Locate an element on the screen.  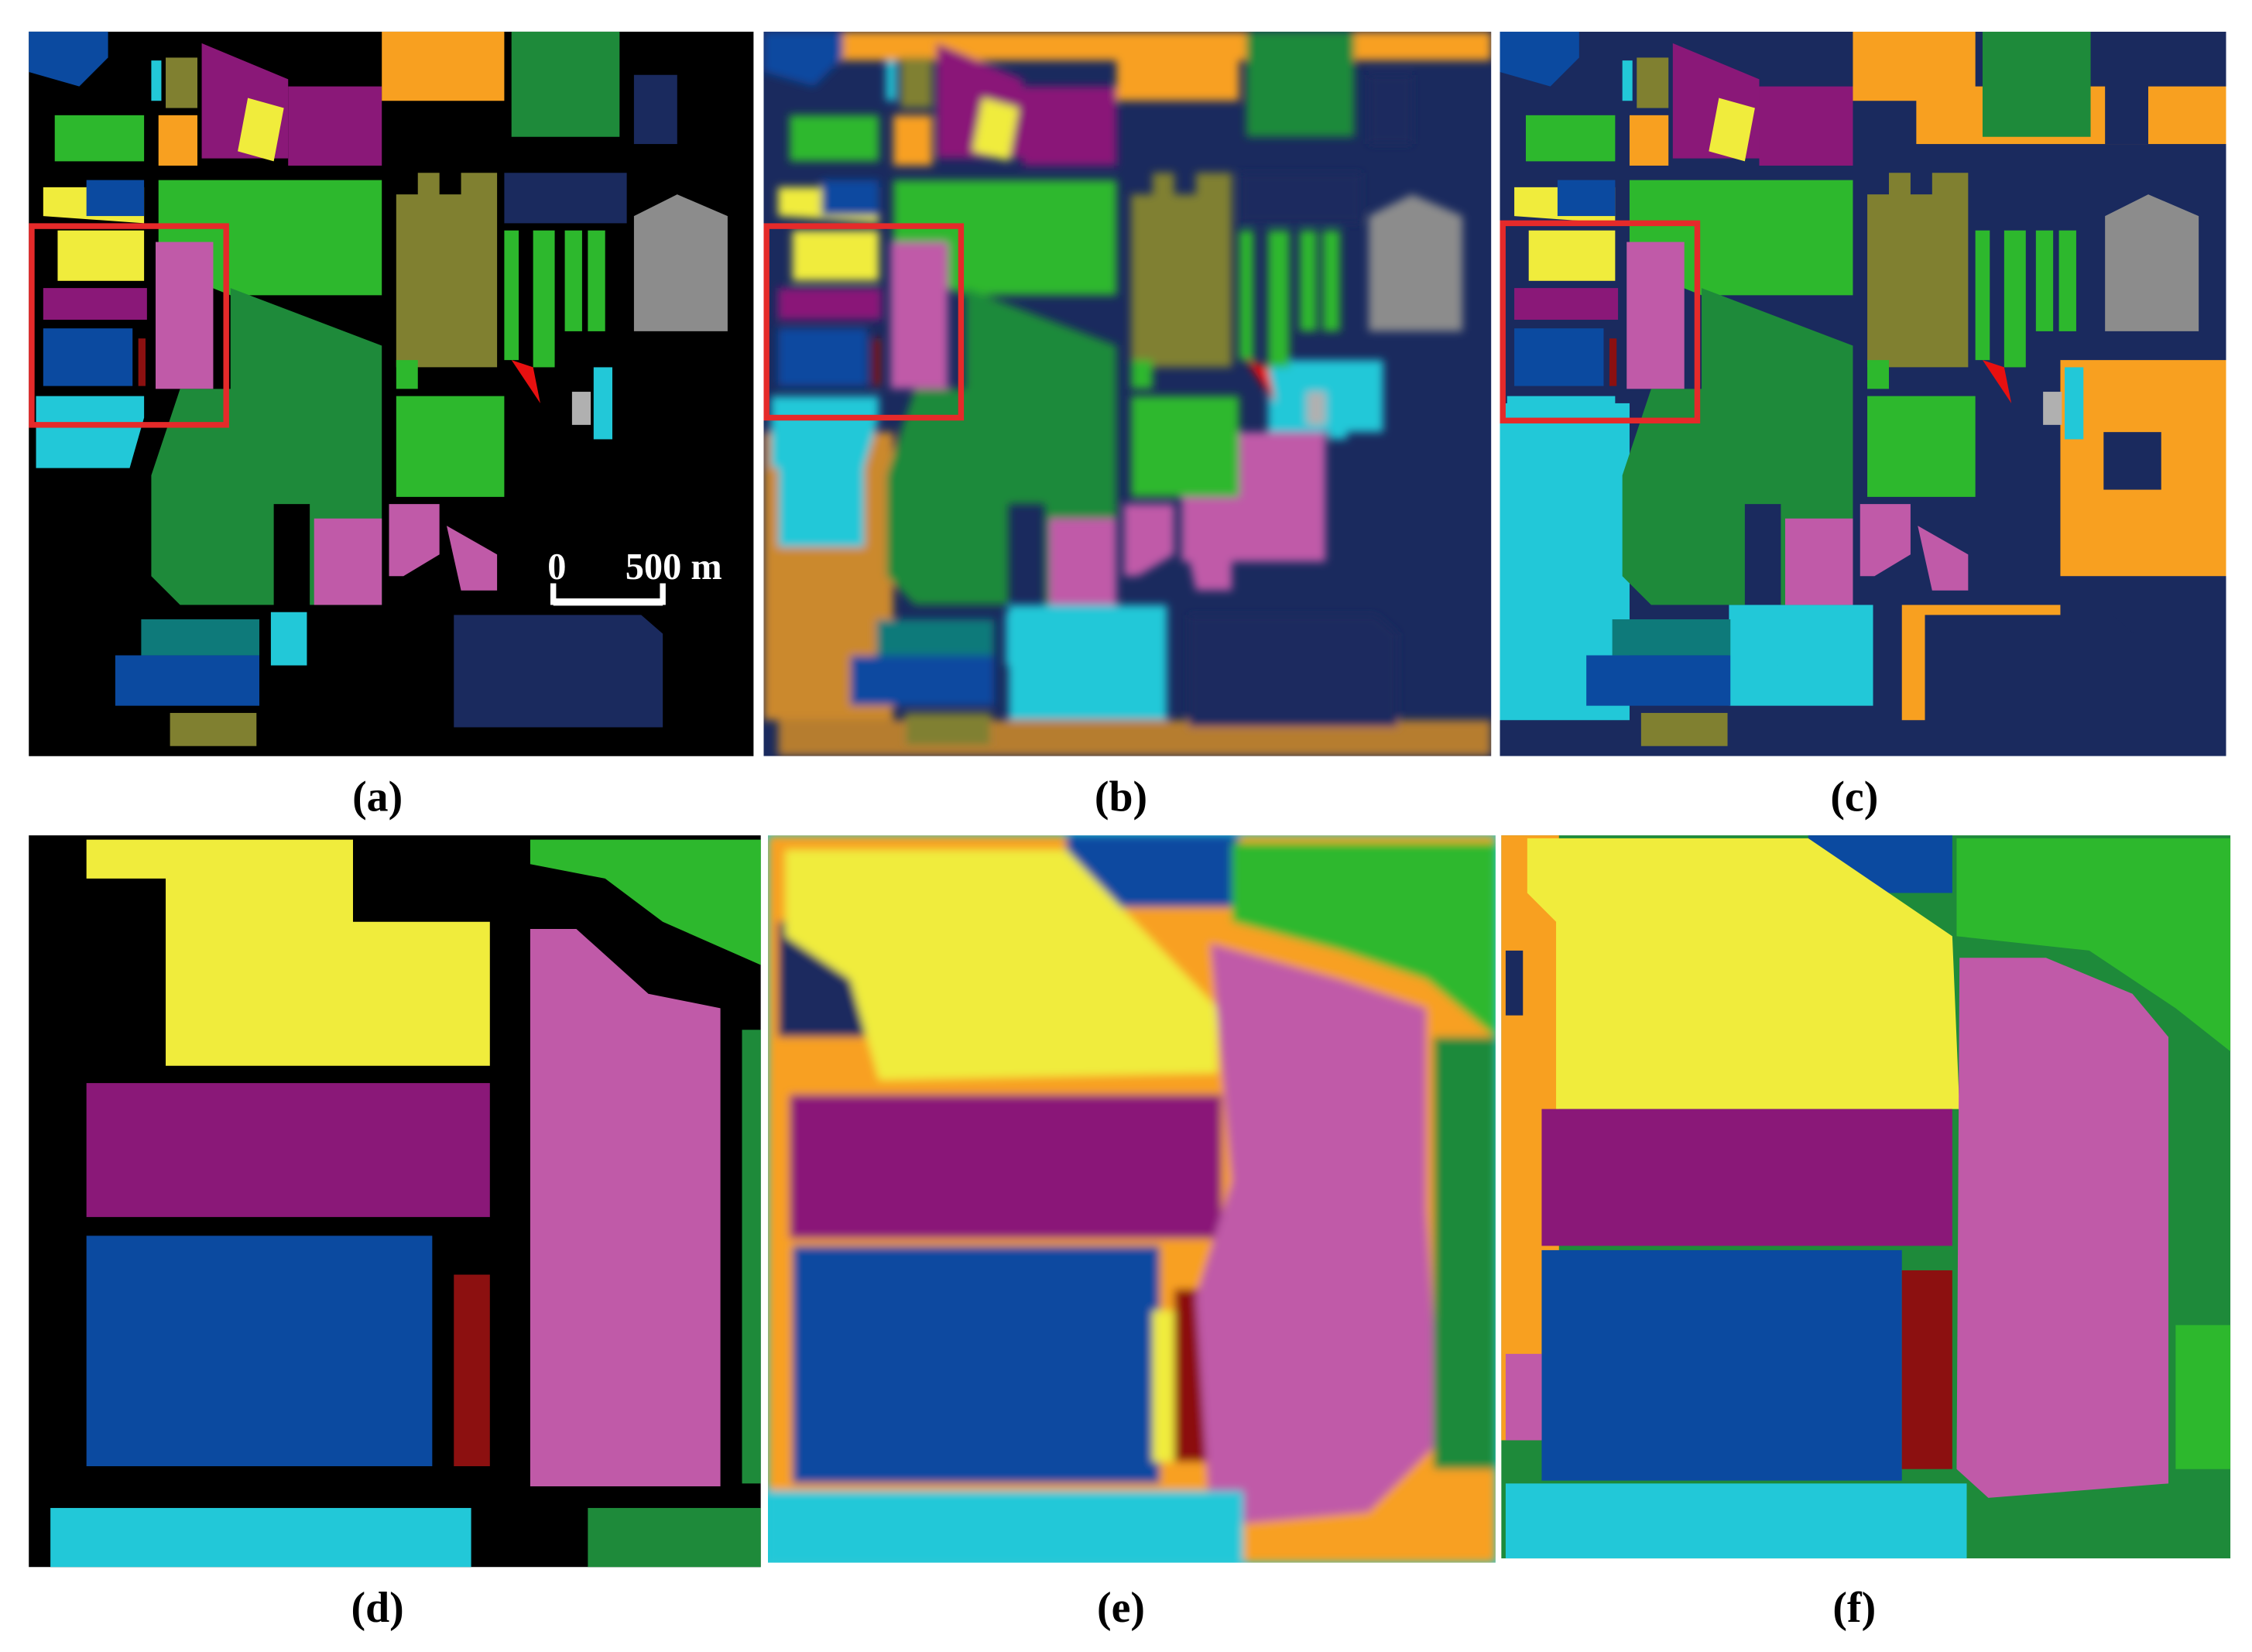
panel-label: (c) is located at coordinates (1854, 797).